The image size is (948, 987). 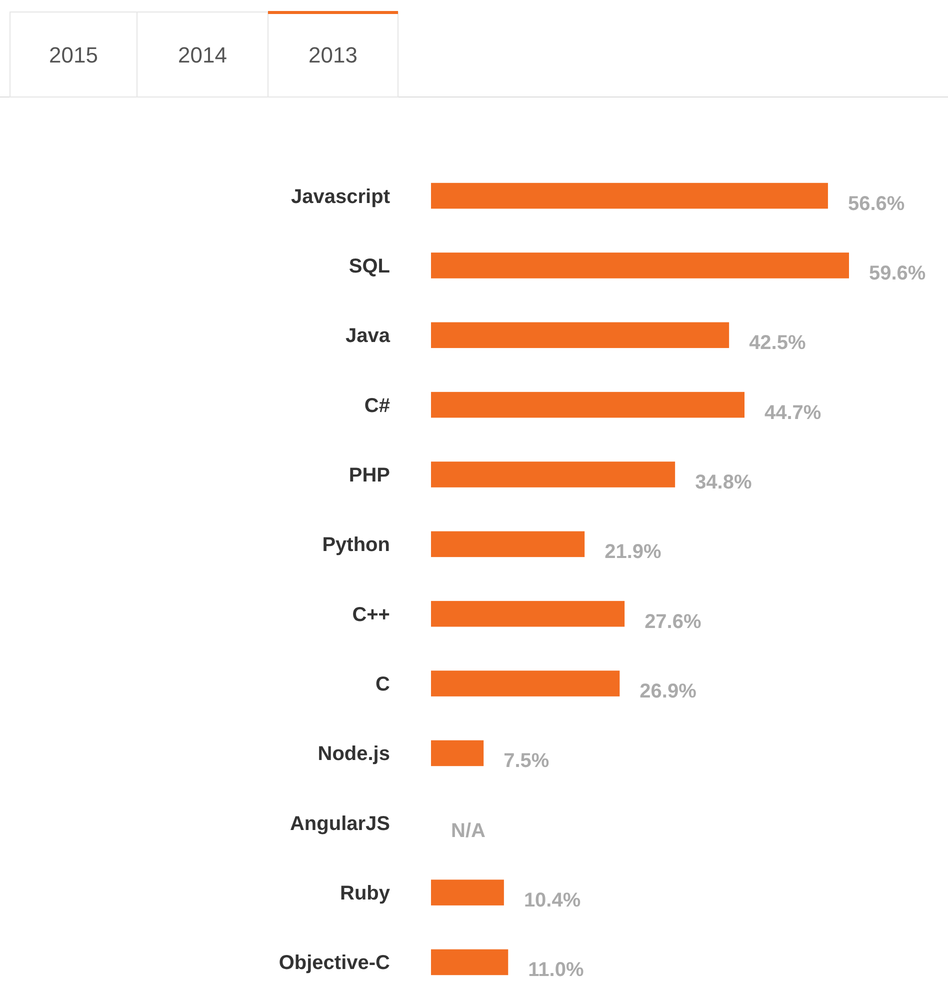 What do you see at coordinates (556, 970) in the screenshot?
I see `data-label: 11.0%` at bounding box center [556, 970].